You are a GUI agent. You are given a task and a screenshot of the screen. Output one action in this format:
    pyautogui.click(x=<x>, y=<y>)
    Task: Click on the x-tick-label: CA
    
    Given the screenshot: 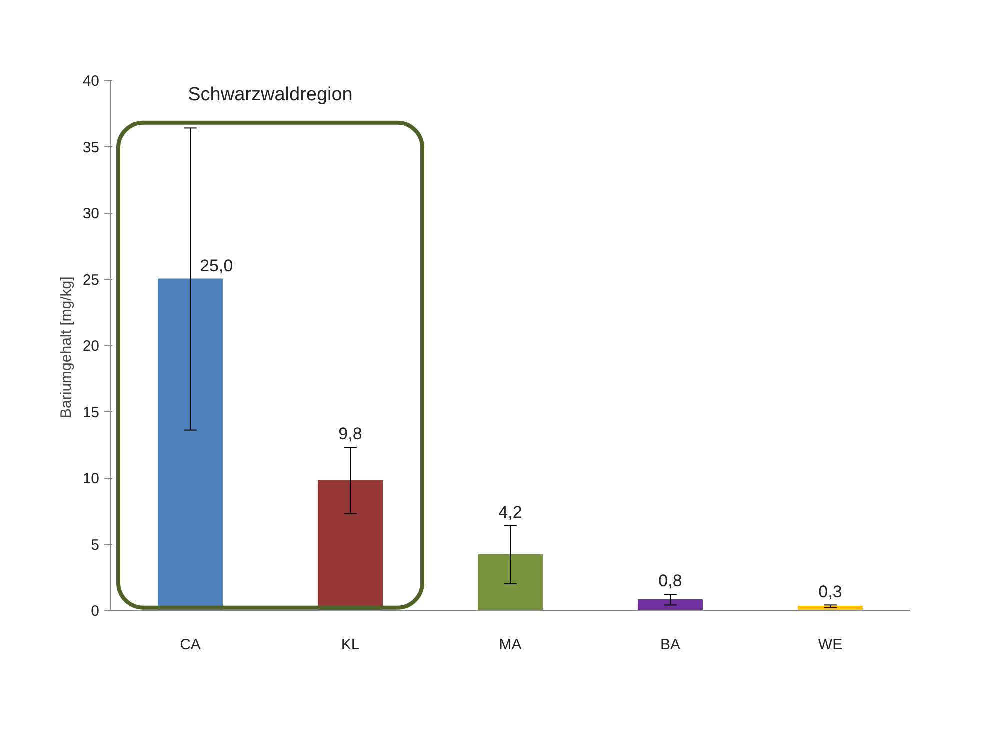 What is the action you would take?
    pyautogui.click(x=190, y=645)
    